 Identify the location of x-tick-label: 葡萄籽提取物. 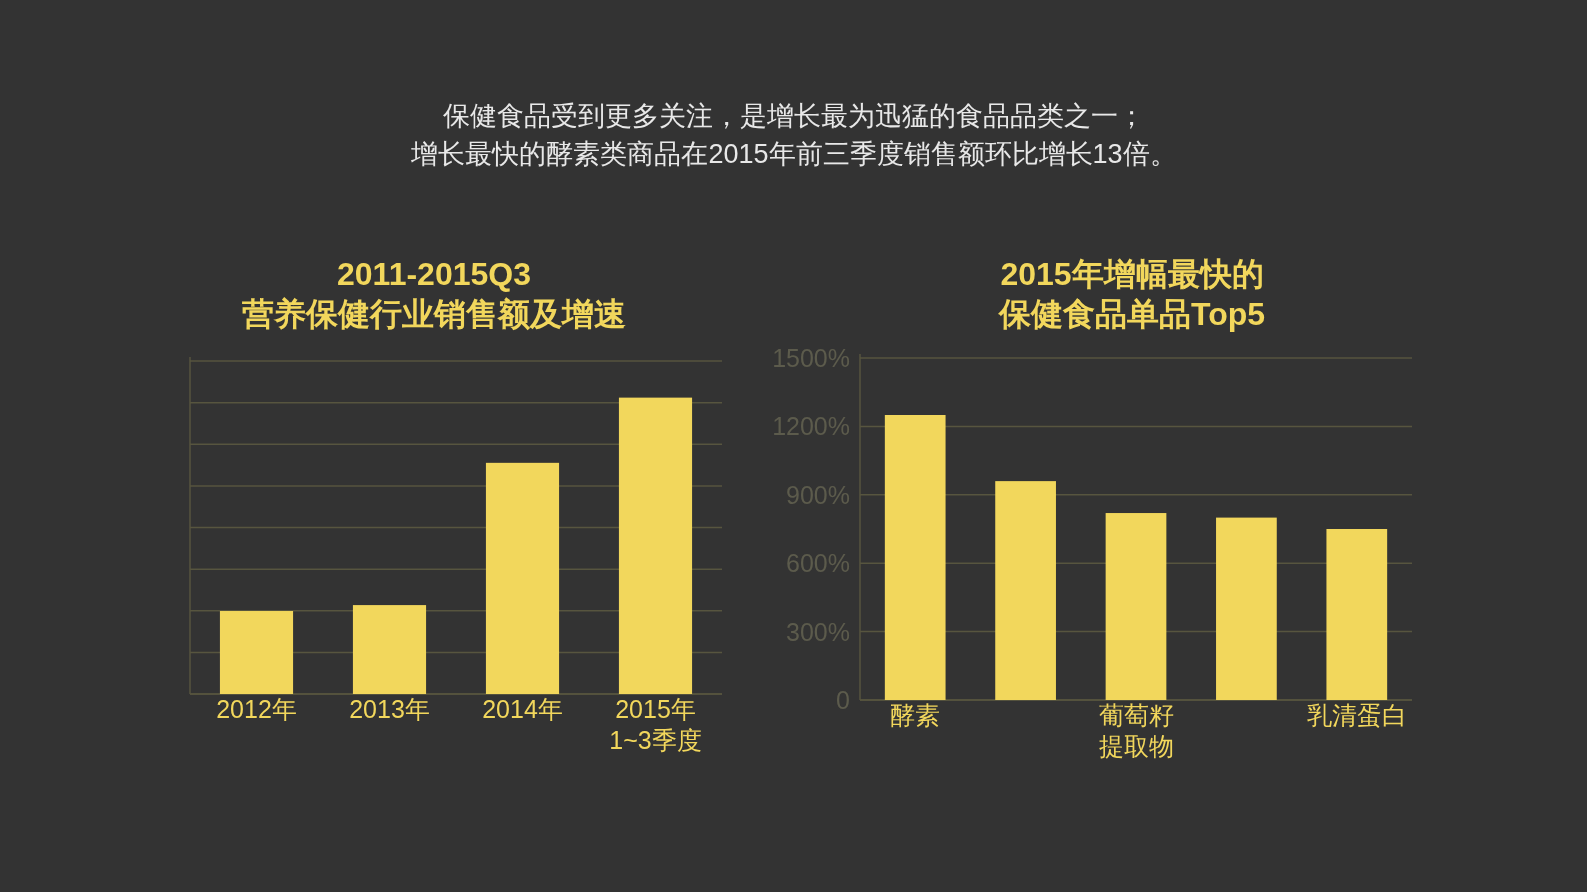
(1136, 731).